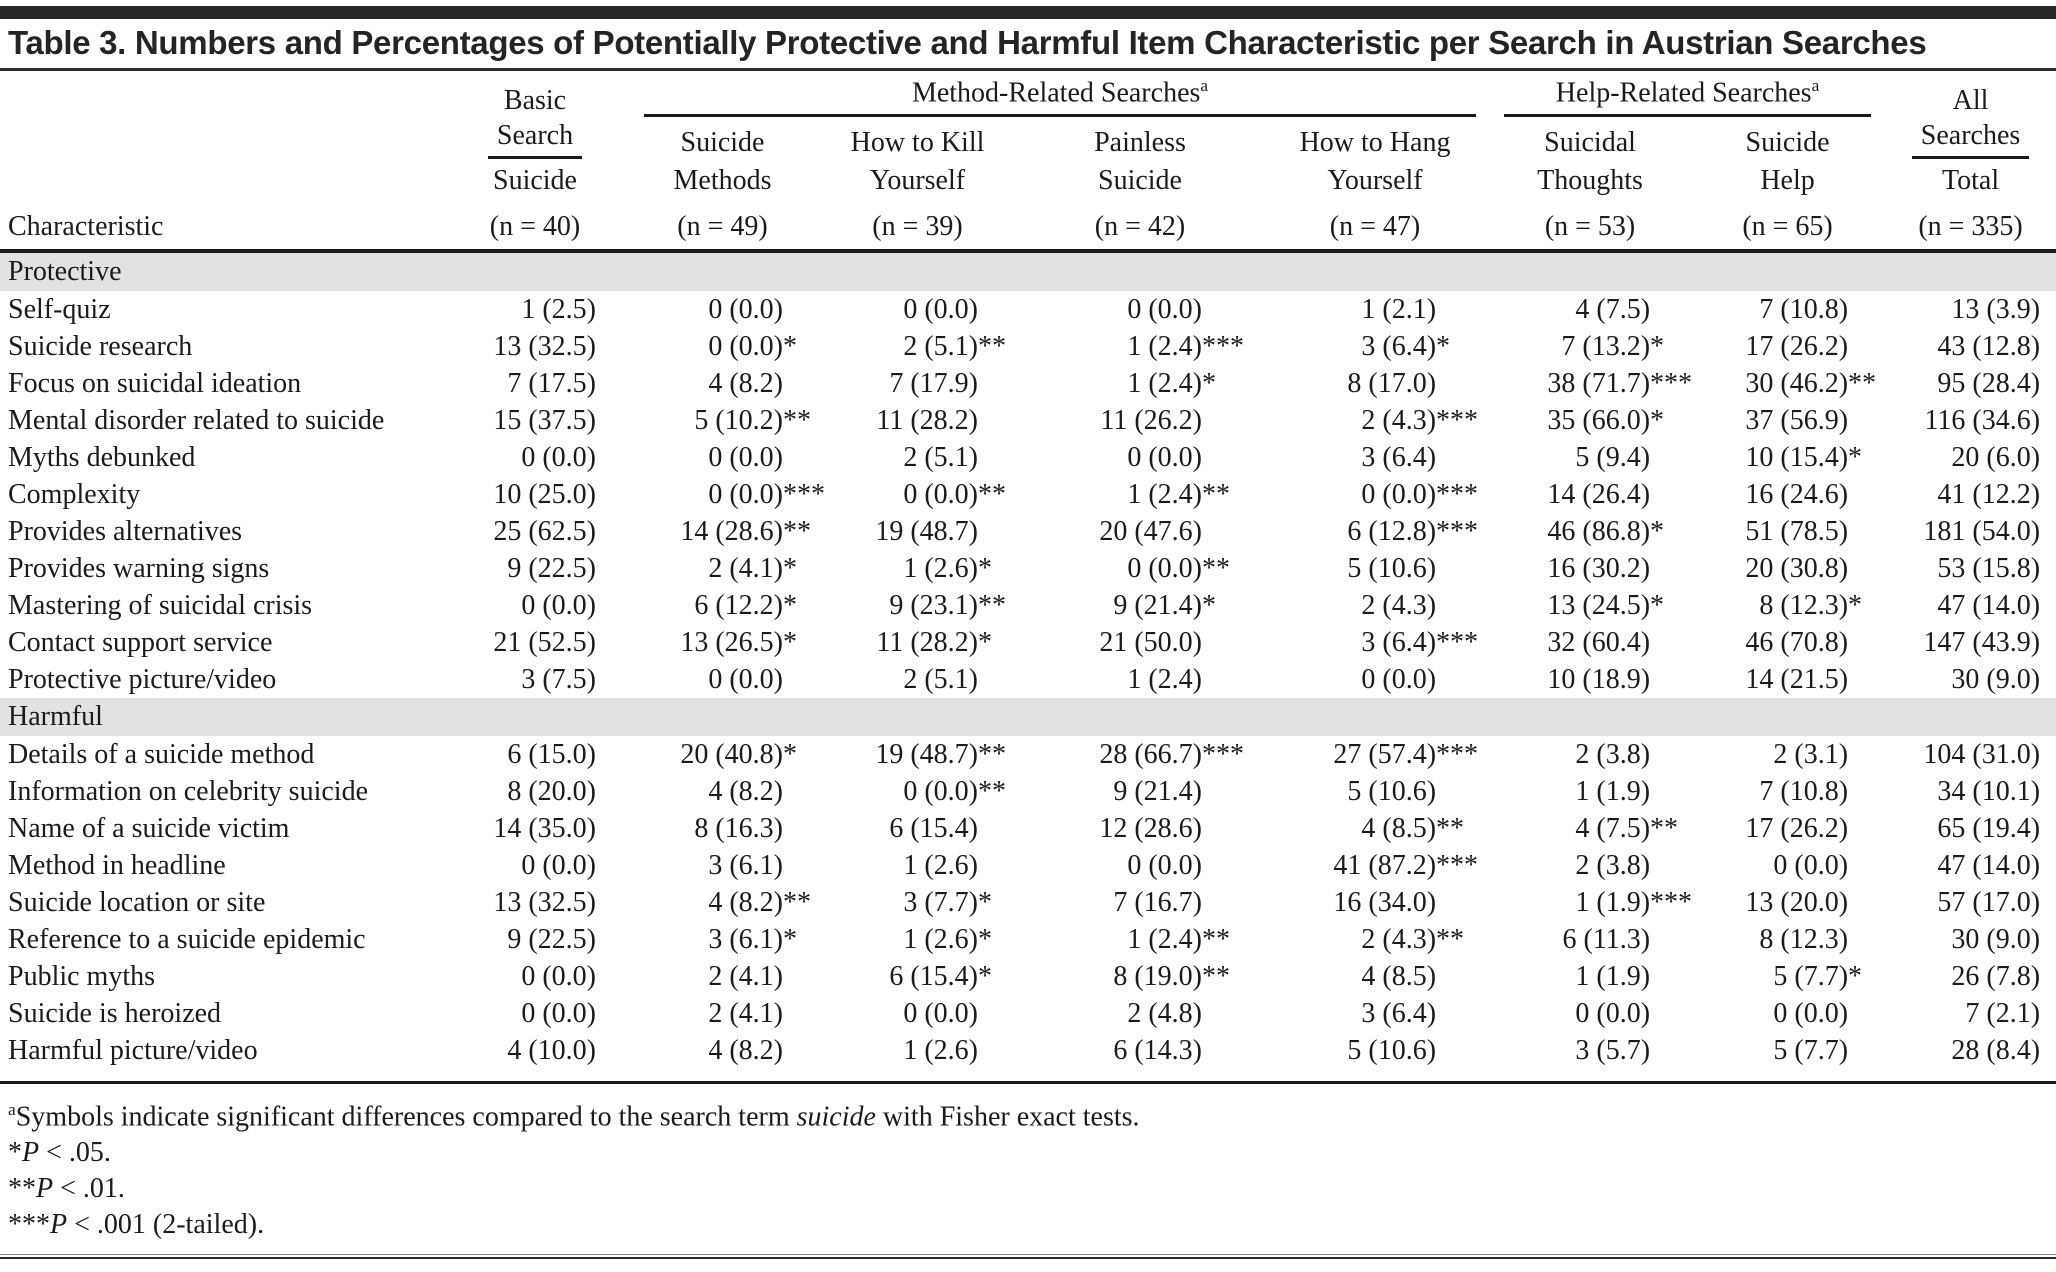 The width and height of the screenshot is (2056, 1272). What do you see at coordinates (1164, 679) in the screenshot?
I see `cell-value: 1 (2.4)` at bounding box center [1164, 679].